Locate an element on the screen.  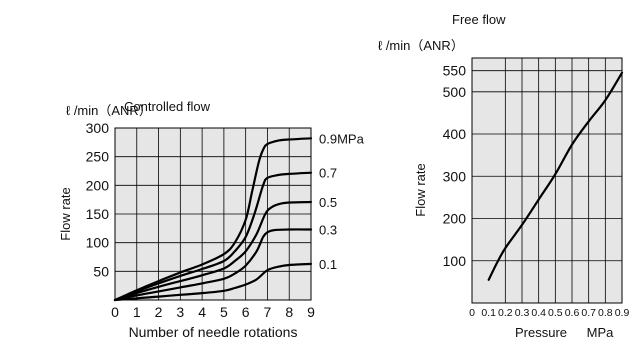
x-tick-label: 0.2 is located at coordinates (505, 313).